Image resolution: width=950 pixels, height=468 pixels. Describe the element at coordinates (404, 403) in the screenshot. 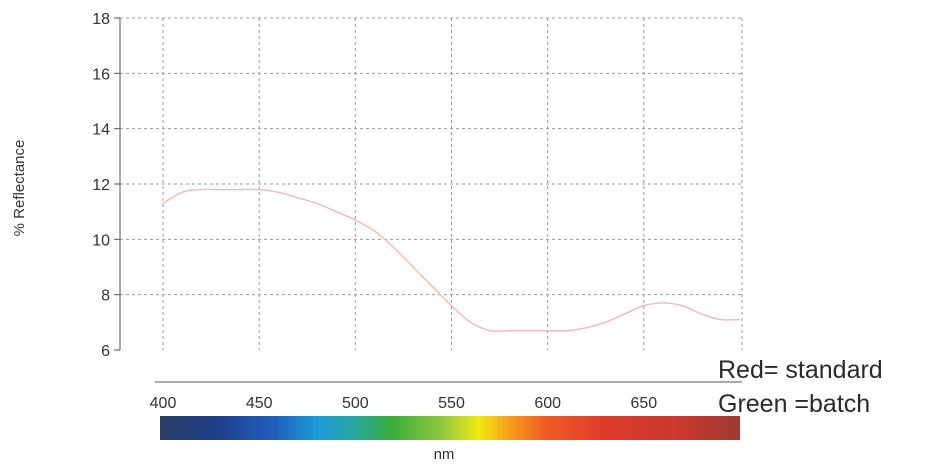

I see `x-tick-labels: 400 450 500 550 600 650` at that location.